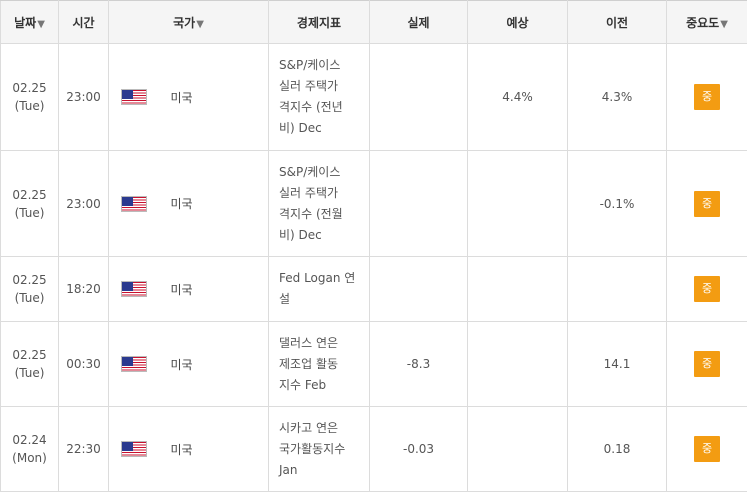 This screenshot has height=492, width=747. I want to click on actual-cell: -0.03, so click(419, 449).